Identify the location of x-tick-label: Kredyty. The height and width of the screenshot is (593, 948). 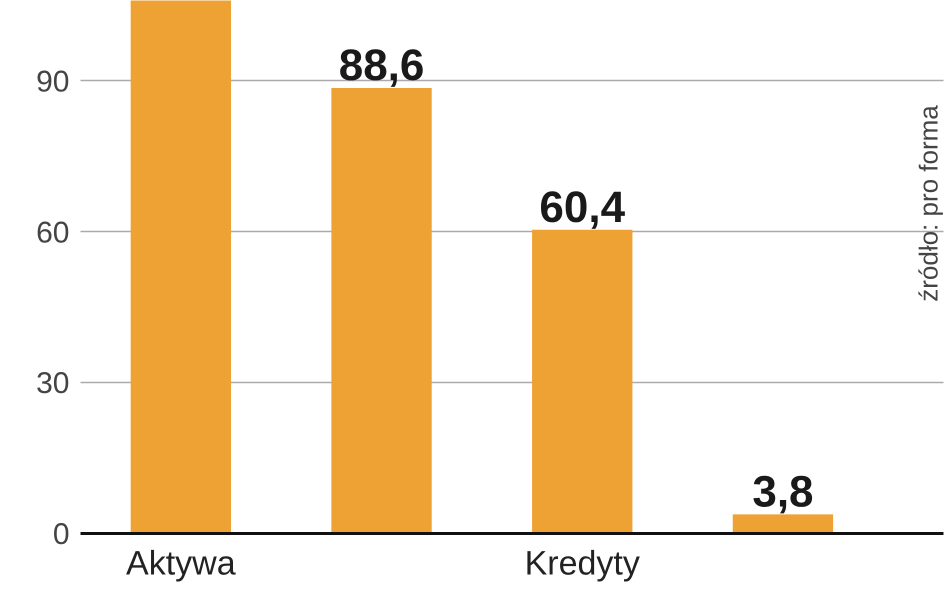
(582, 563).